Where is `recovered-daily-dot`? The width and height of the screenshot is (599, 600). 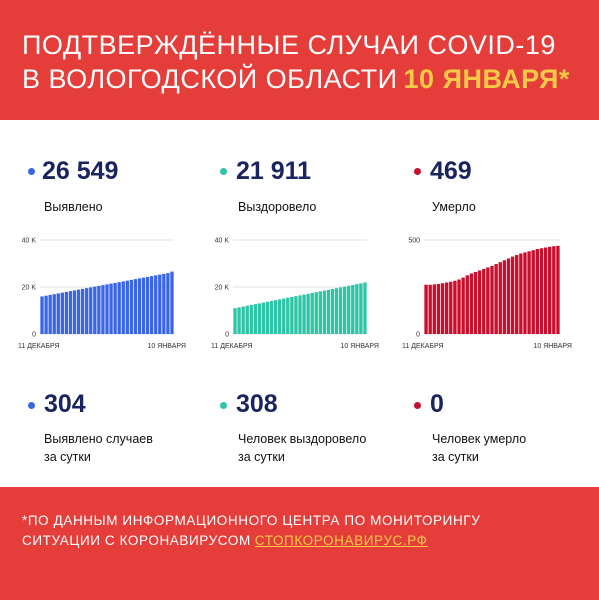 recovered-daily-dot is located at coordinates (223, 405).